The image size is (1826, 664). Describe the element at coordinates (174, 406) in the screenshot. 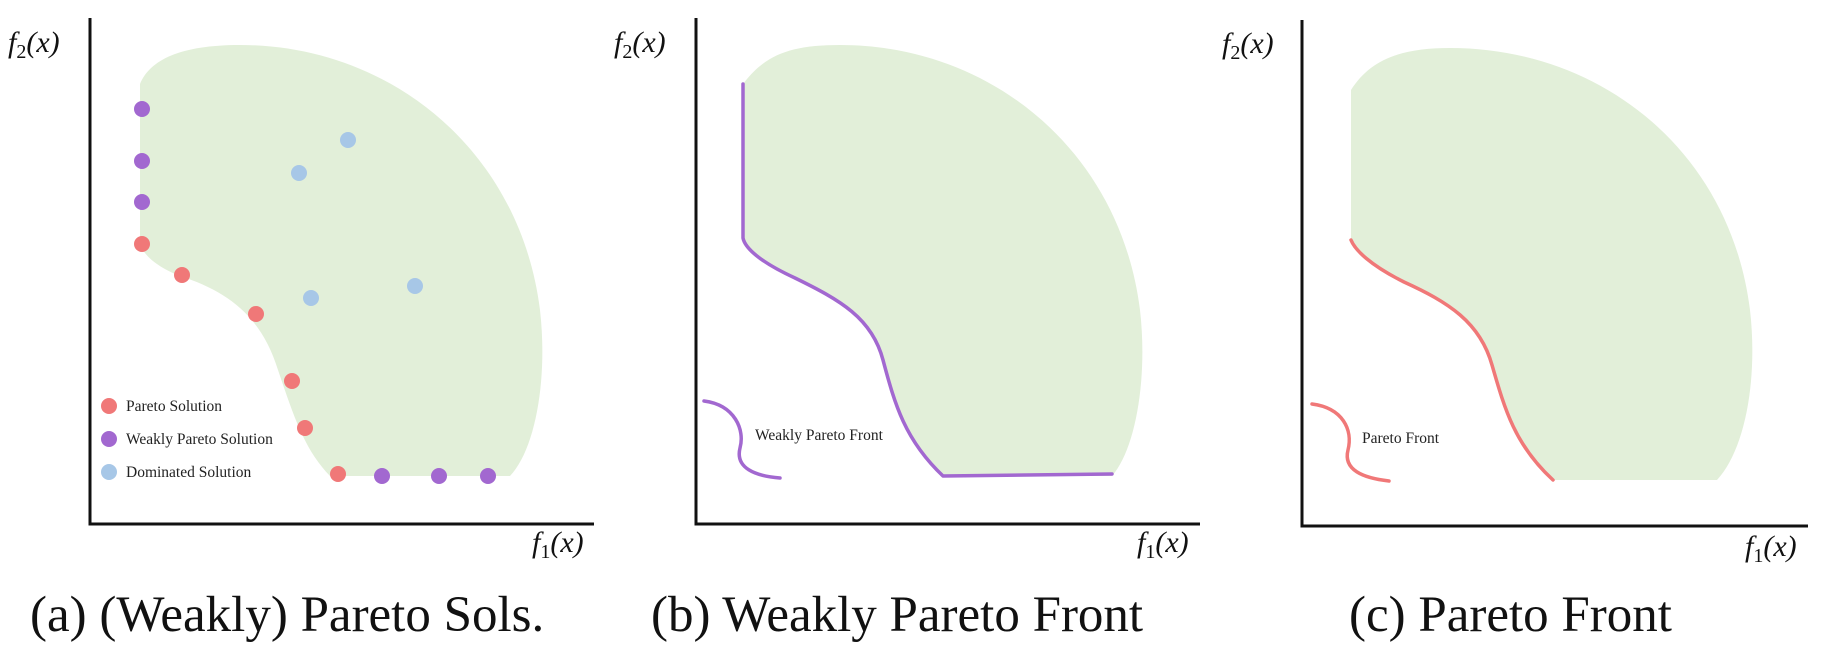

I see `legend-label: Pareto Solution` at that location.